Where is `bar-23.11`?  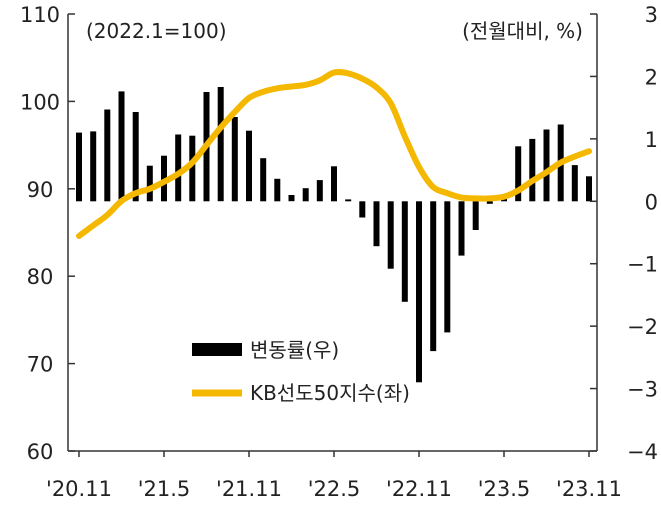 bar-23.11 is located at coordinates (589, 189).